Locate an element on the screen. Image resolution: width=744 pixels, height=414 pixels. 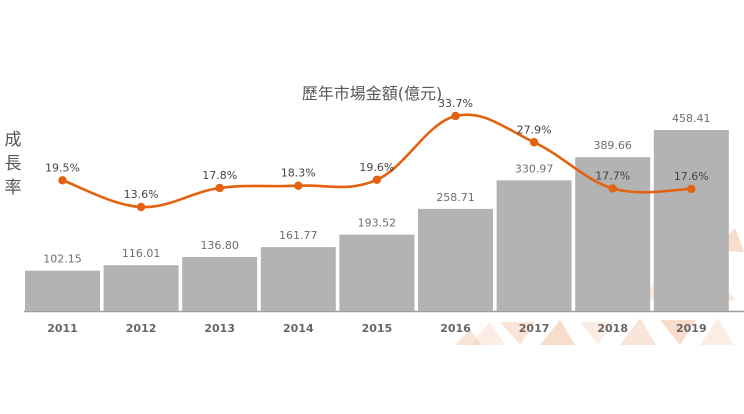
y-axis-label: 成長率 is located at coordinates (13, 164).